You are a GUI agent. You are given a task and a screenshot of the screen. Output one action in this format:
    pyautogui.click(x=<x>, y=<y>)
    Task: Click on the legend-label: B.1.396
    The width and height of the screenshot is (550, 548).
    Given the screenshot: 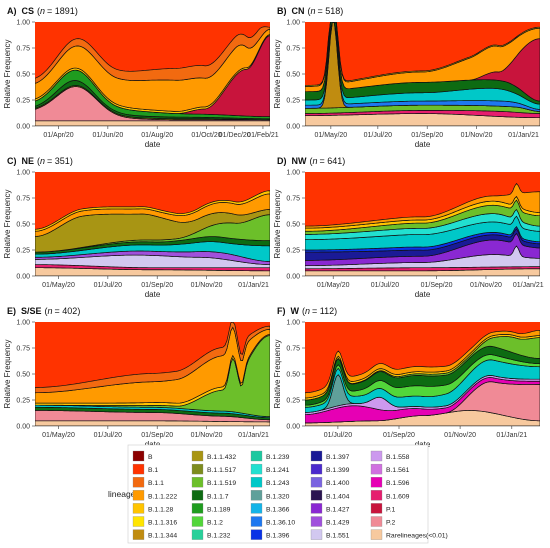 What is the action you would take?
    pyautogui.click(x=278, y=536)
    